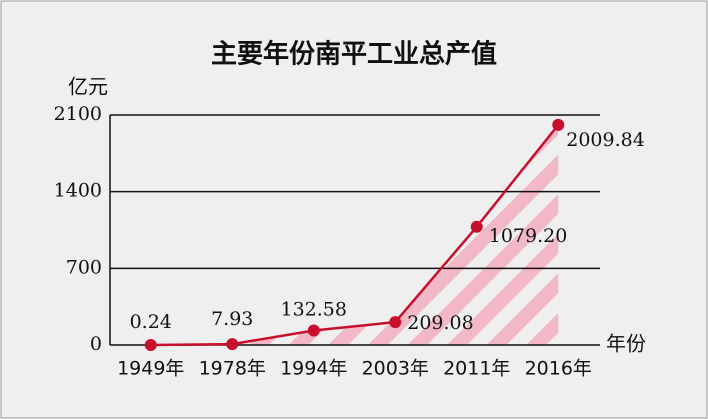 The width and height of the screenshot is (708, 419). What do you see at coordinates (395, 369) in the screenshot?
I see `x-tick-label: 2003年` at bounding box center [395, 369].